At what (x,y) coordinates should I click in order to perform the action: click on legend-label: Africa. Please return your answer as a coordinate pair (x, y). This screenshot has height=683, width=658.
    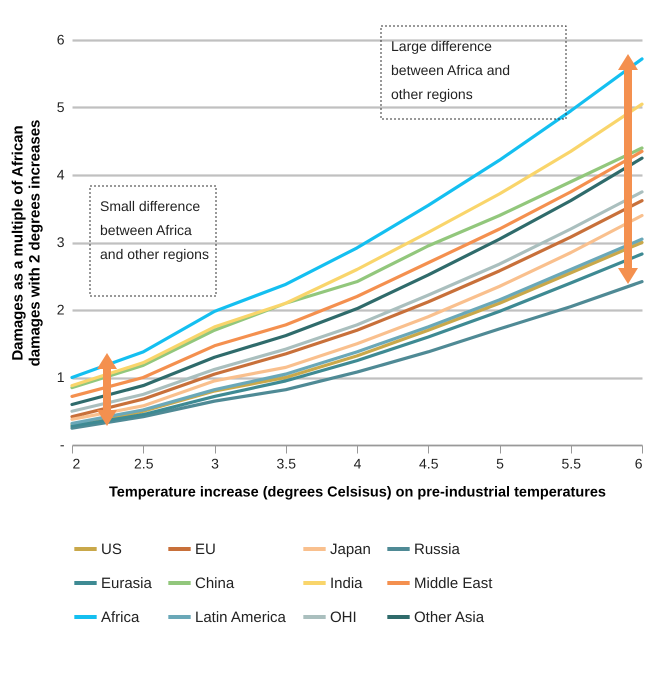
    Looking at the image, I should click on (120, 617).